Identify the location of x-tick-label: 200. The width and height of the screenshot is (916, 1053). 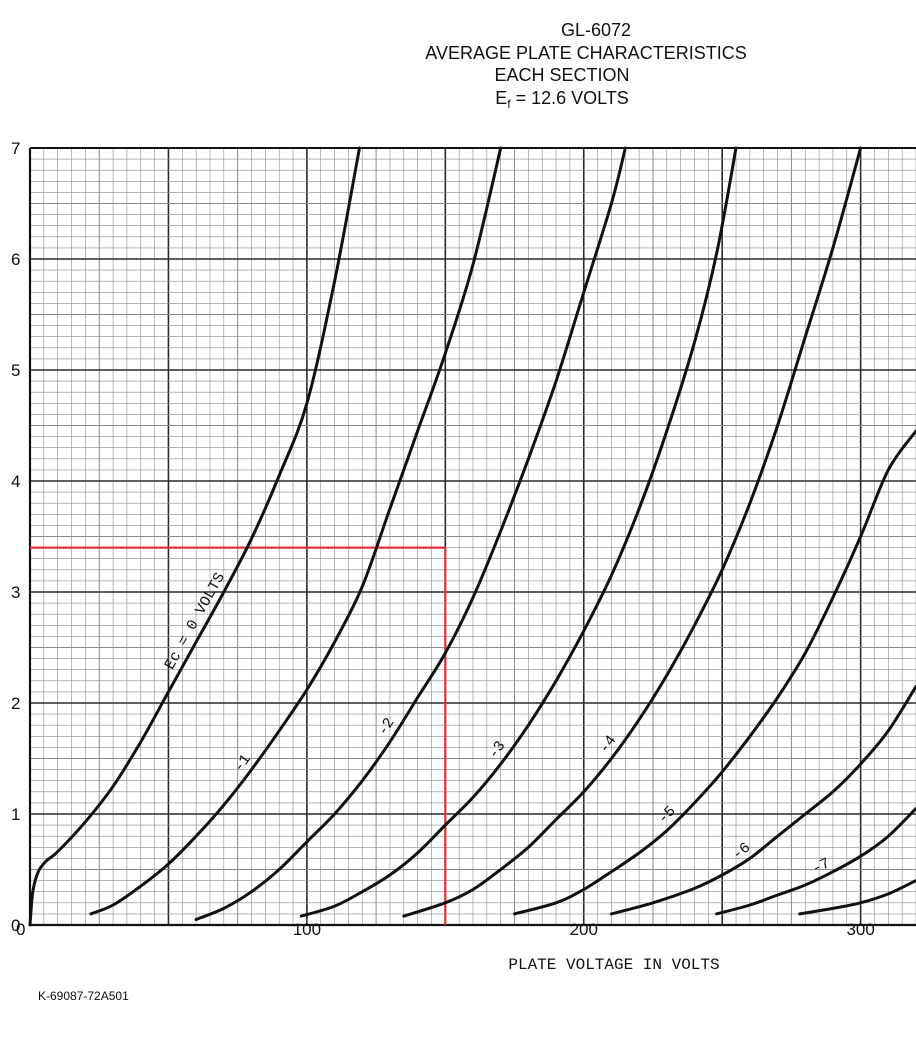
(584, 929).